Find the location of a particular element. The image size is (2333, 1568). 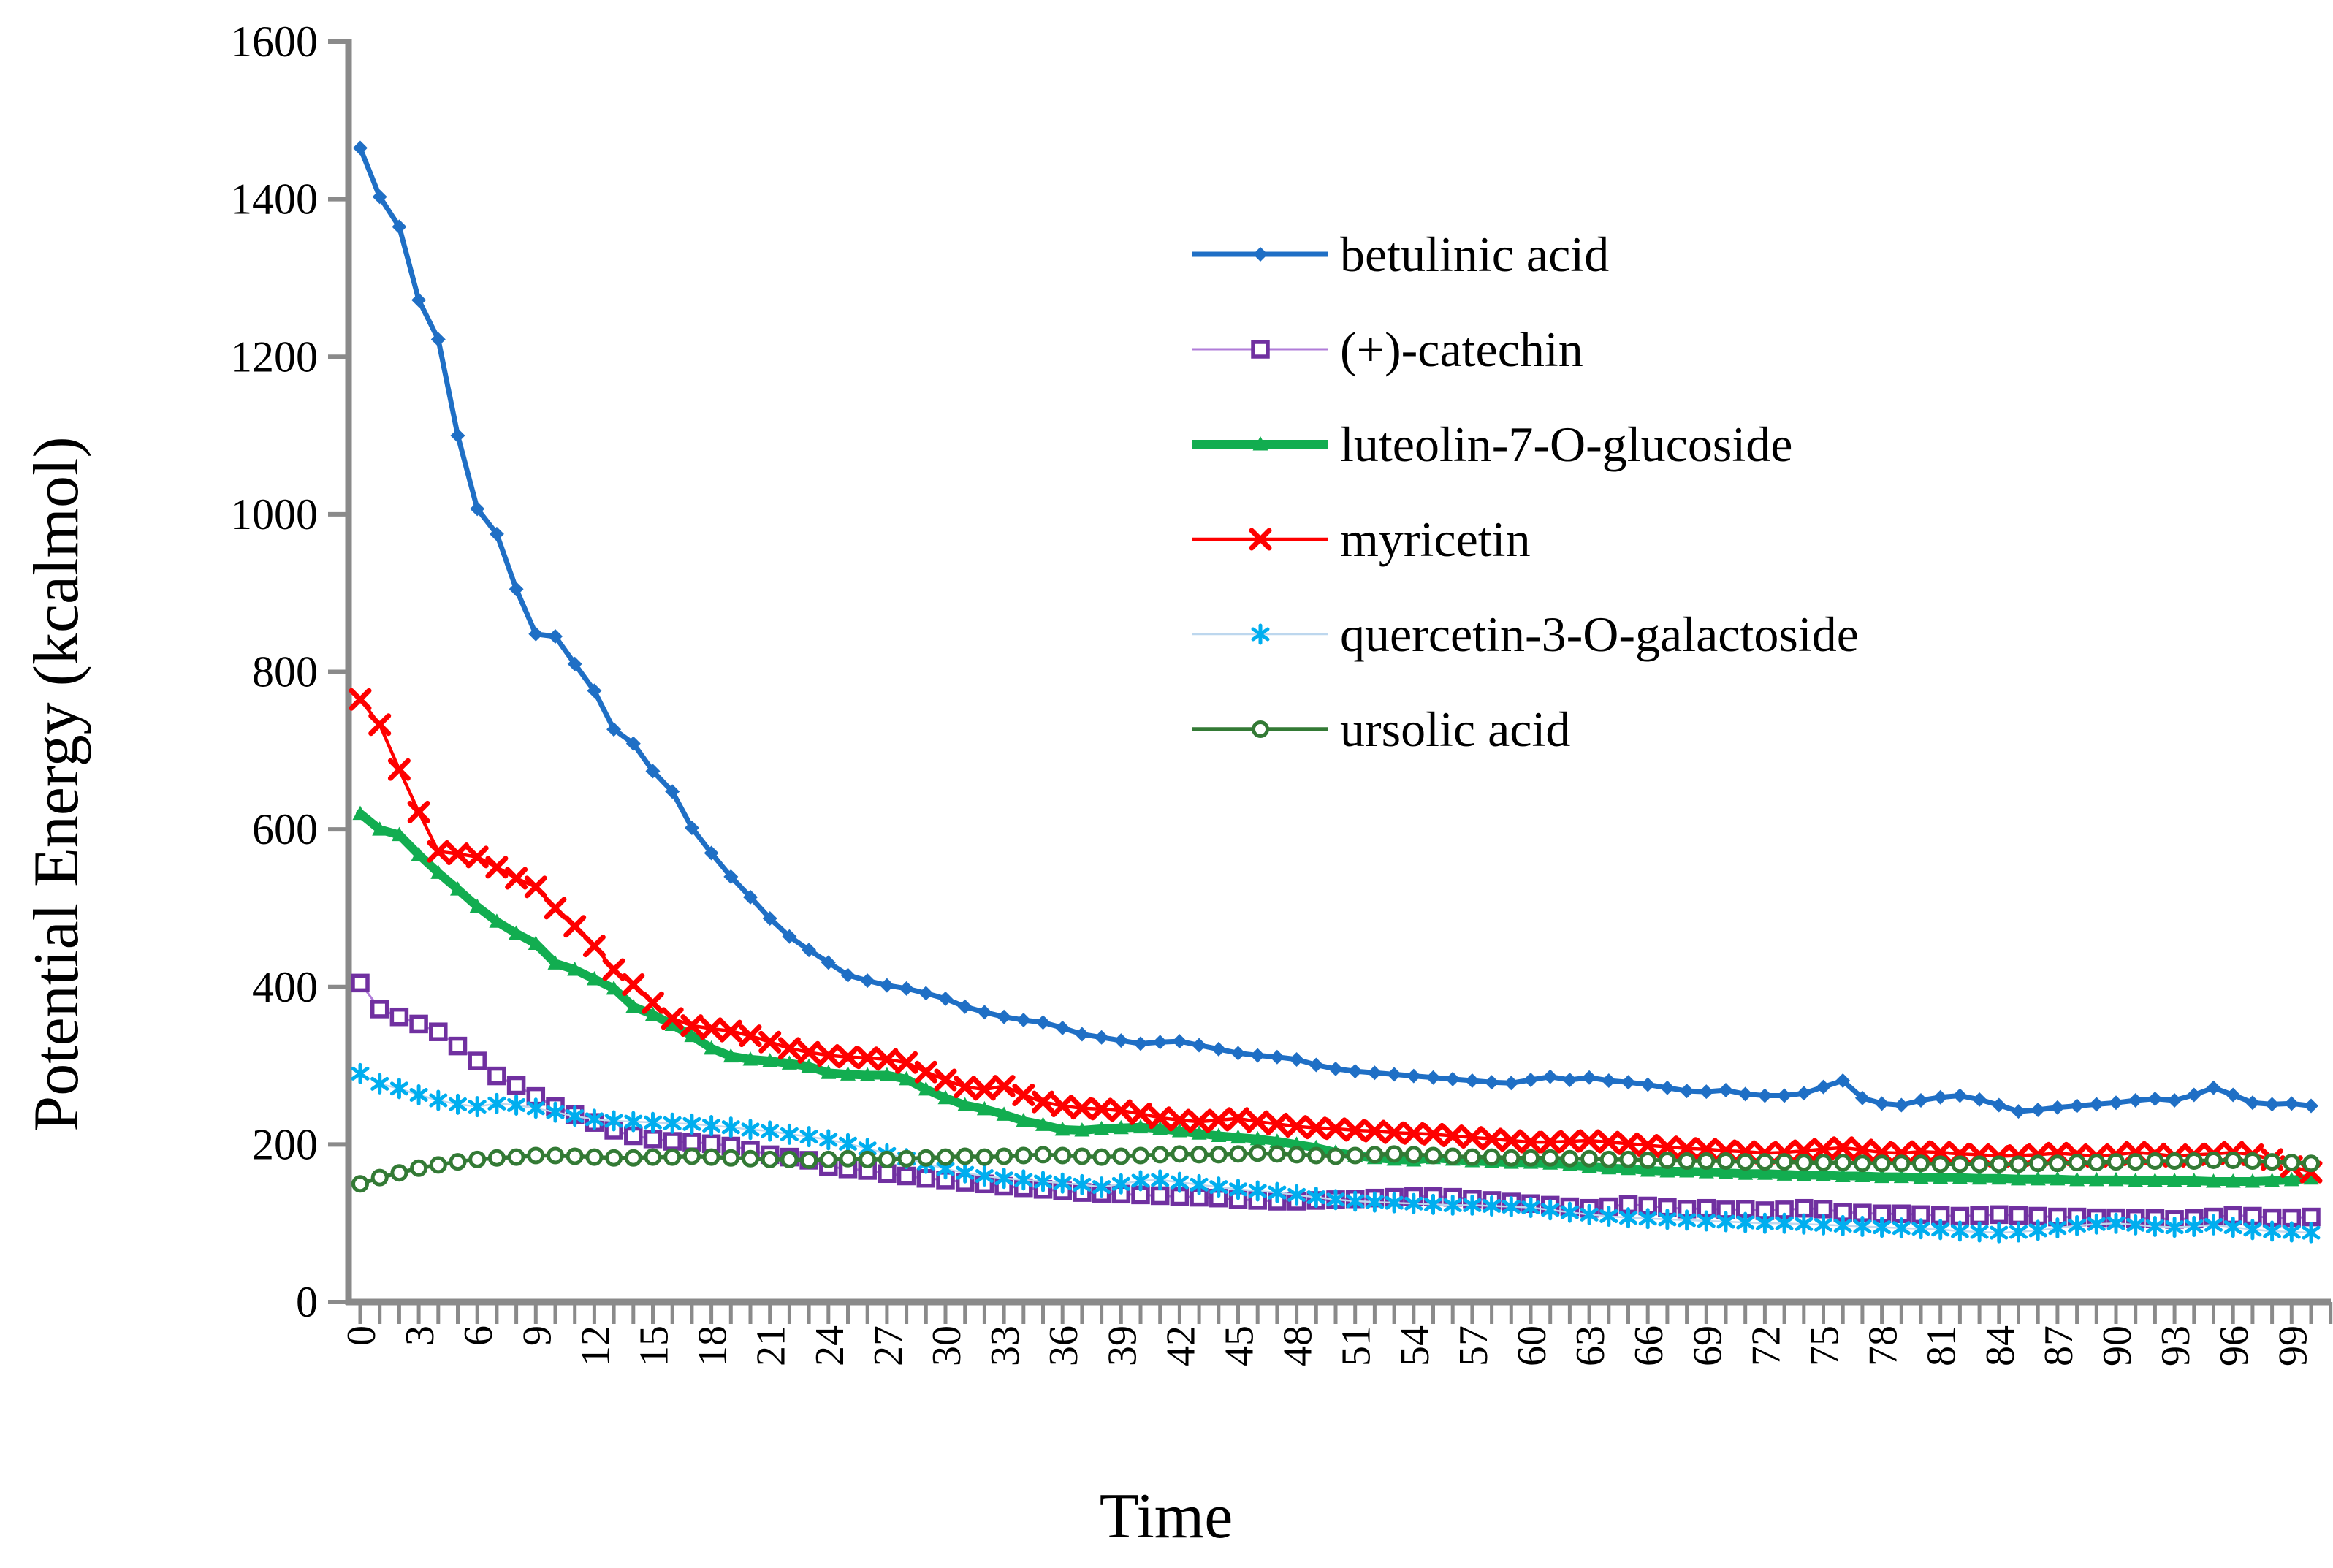

x-tick-label: 18 is located at coordinates (713, 1345).